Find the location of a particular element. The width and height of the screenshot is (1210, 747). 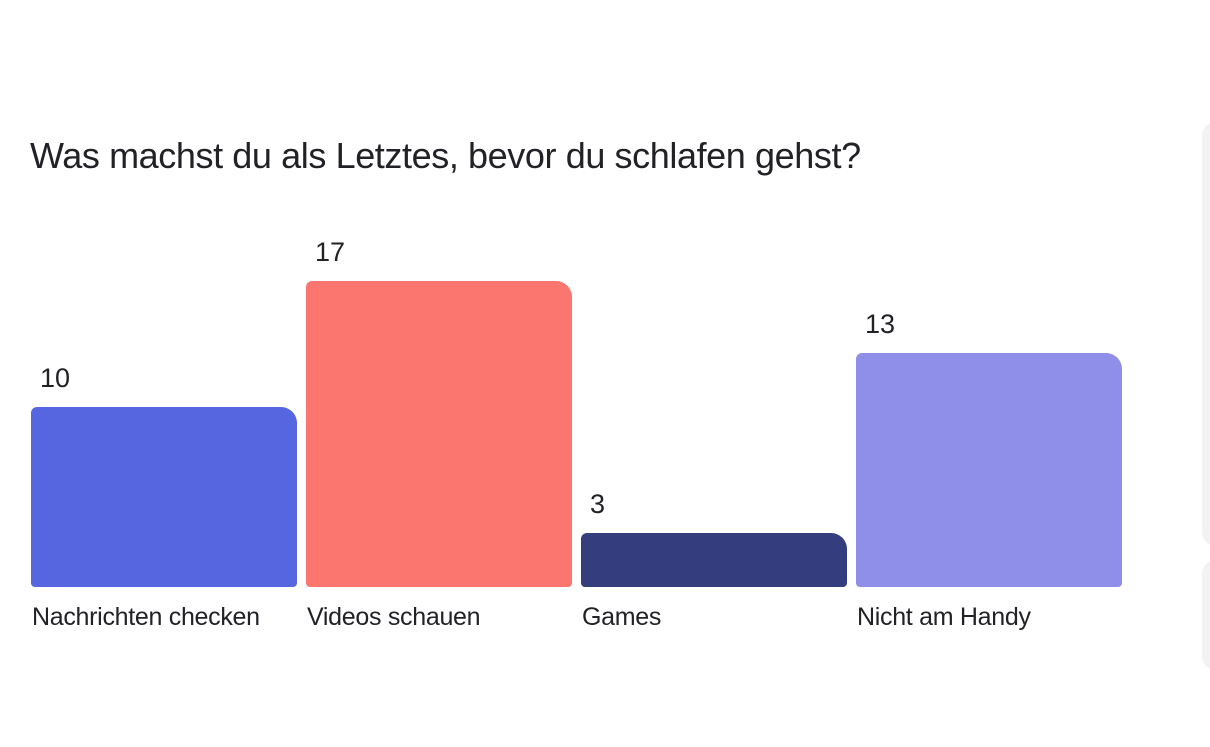

bar-value-label: 10 is located at coordinates (55, 378).